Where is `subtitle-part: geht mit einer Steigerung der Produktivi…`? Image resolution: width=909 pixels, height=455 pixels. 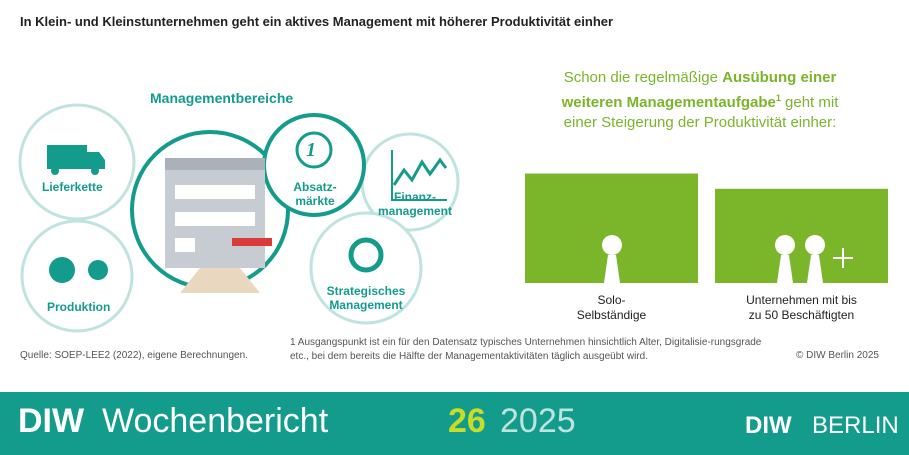 subtitle-part: geht mit einer Steigerung der Produktivi… is located at coordinates (701, 112).